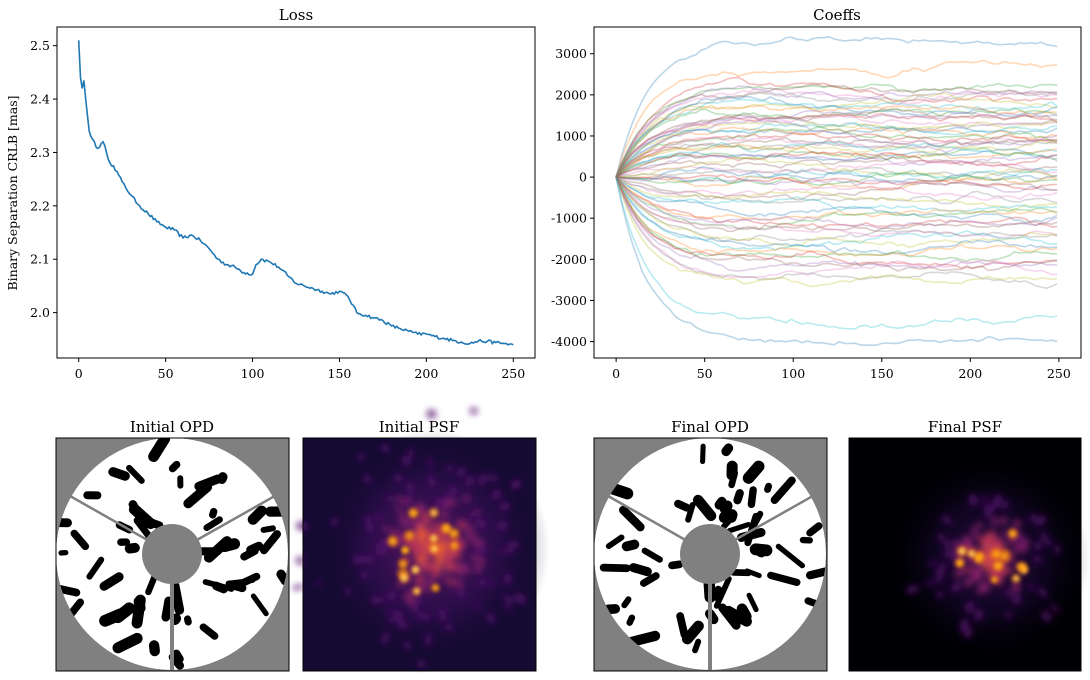 Image resolution: width=1090 pixels, height=680 pixels. I want to click on coeffs-xtick-label: 0, so click(616, 373).